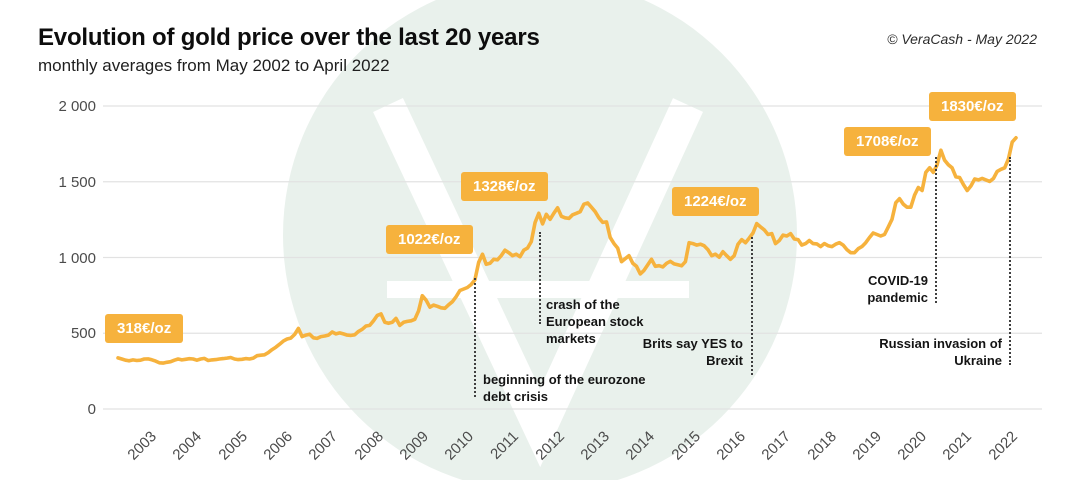 Image resolution: width=1080 pixels, height=480 pixels. What do you see at coordinates (83, 334) in the screenshot?
I see `y-axis-tick-label: 500` at bounding box center [83, 334].